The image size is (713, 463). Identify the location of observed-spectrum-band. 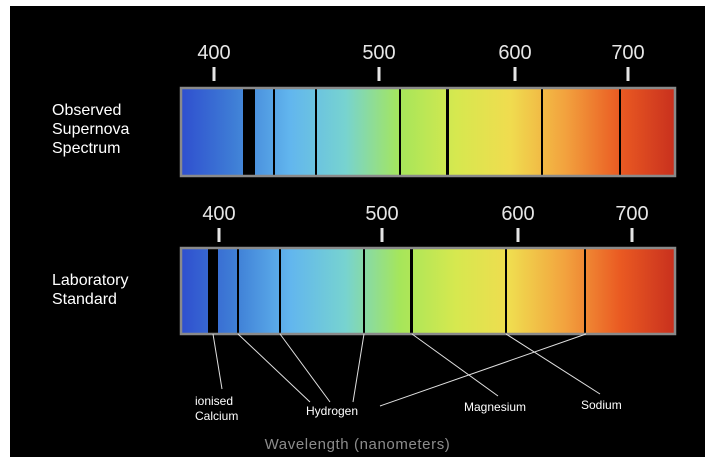
(428, 132).